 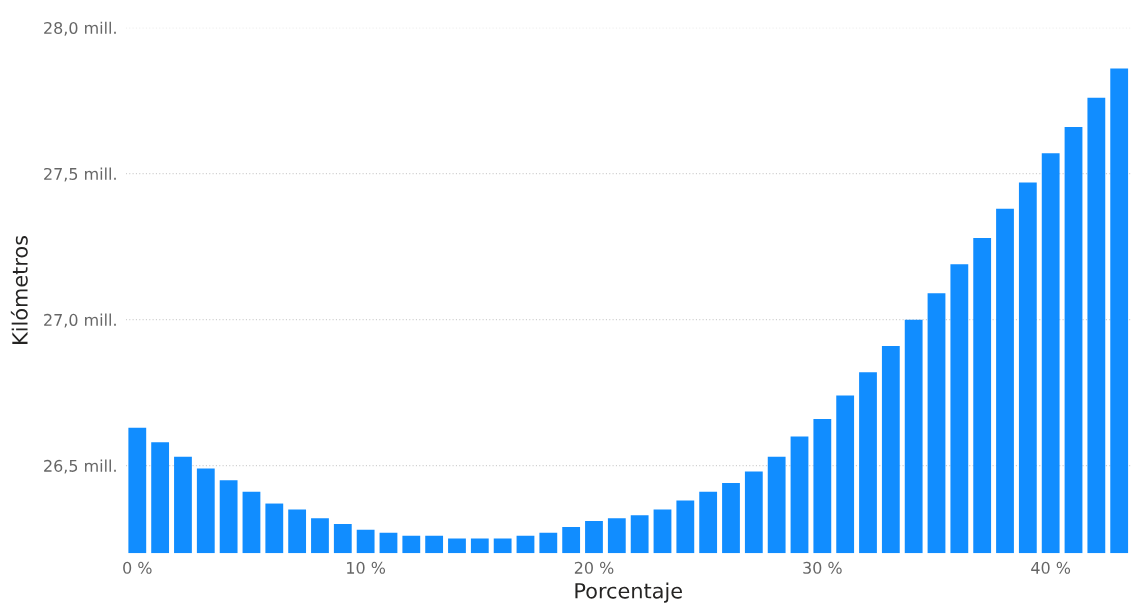 What do you see at coordinates (137, 567) in the screenshot?
I see `x-tick-label: 0 %` at bounding box center [137, 567].